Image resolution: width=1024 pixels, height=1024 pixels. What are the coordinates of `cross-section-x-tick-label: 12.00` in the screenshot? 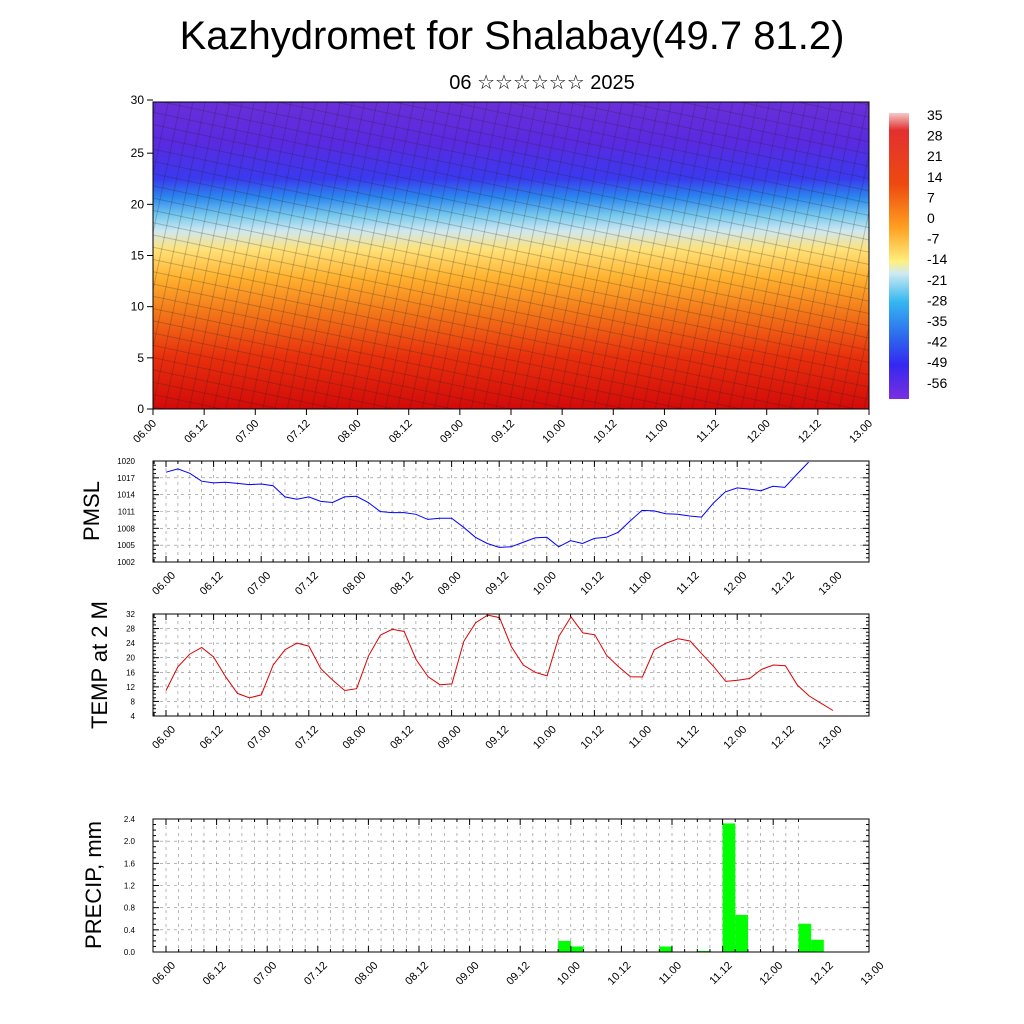 It's located at (759, 432).